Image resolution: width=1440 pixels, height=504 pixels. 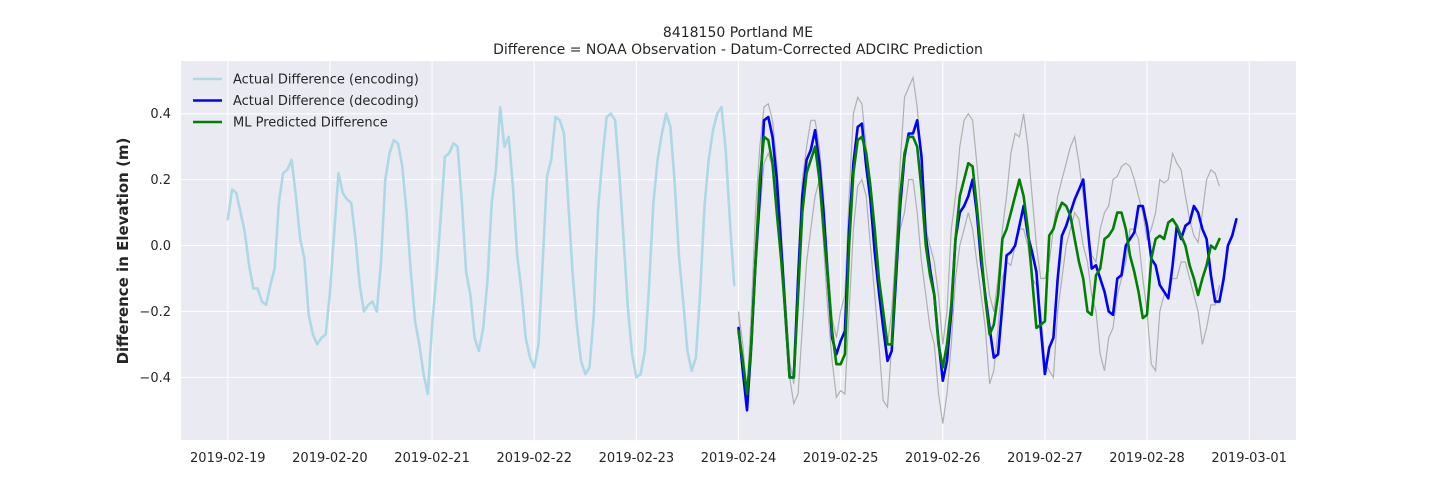 I want to click on x-tick-label: 2019-02-21, so click(x=432, y=458).